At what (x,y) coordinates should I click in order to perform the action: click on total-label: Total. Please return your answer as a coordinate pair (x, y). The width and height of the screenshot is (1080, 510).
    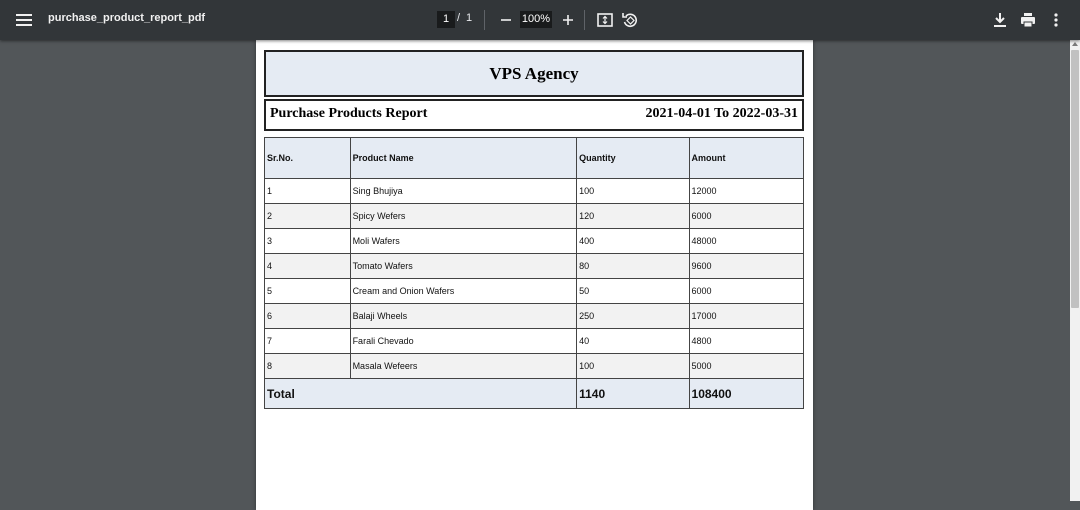
    Looking at the image, I should click on (420, 393).